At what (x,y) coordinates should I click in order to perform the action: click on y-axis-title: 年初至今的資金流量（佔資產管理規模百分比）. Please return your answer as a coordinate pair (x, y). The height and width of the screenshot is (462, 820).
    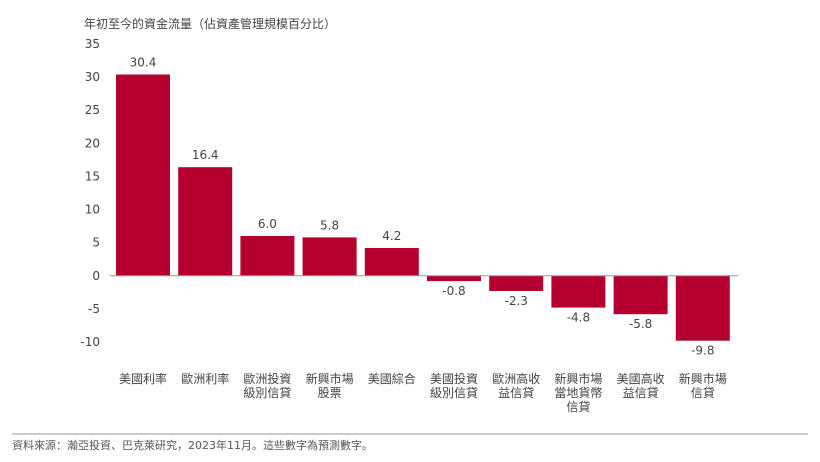
    Looking at the image, I should click on (210, 23).